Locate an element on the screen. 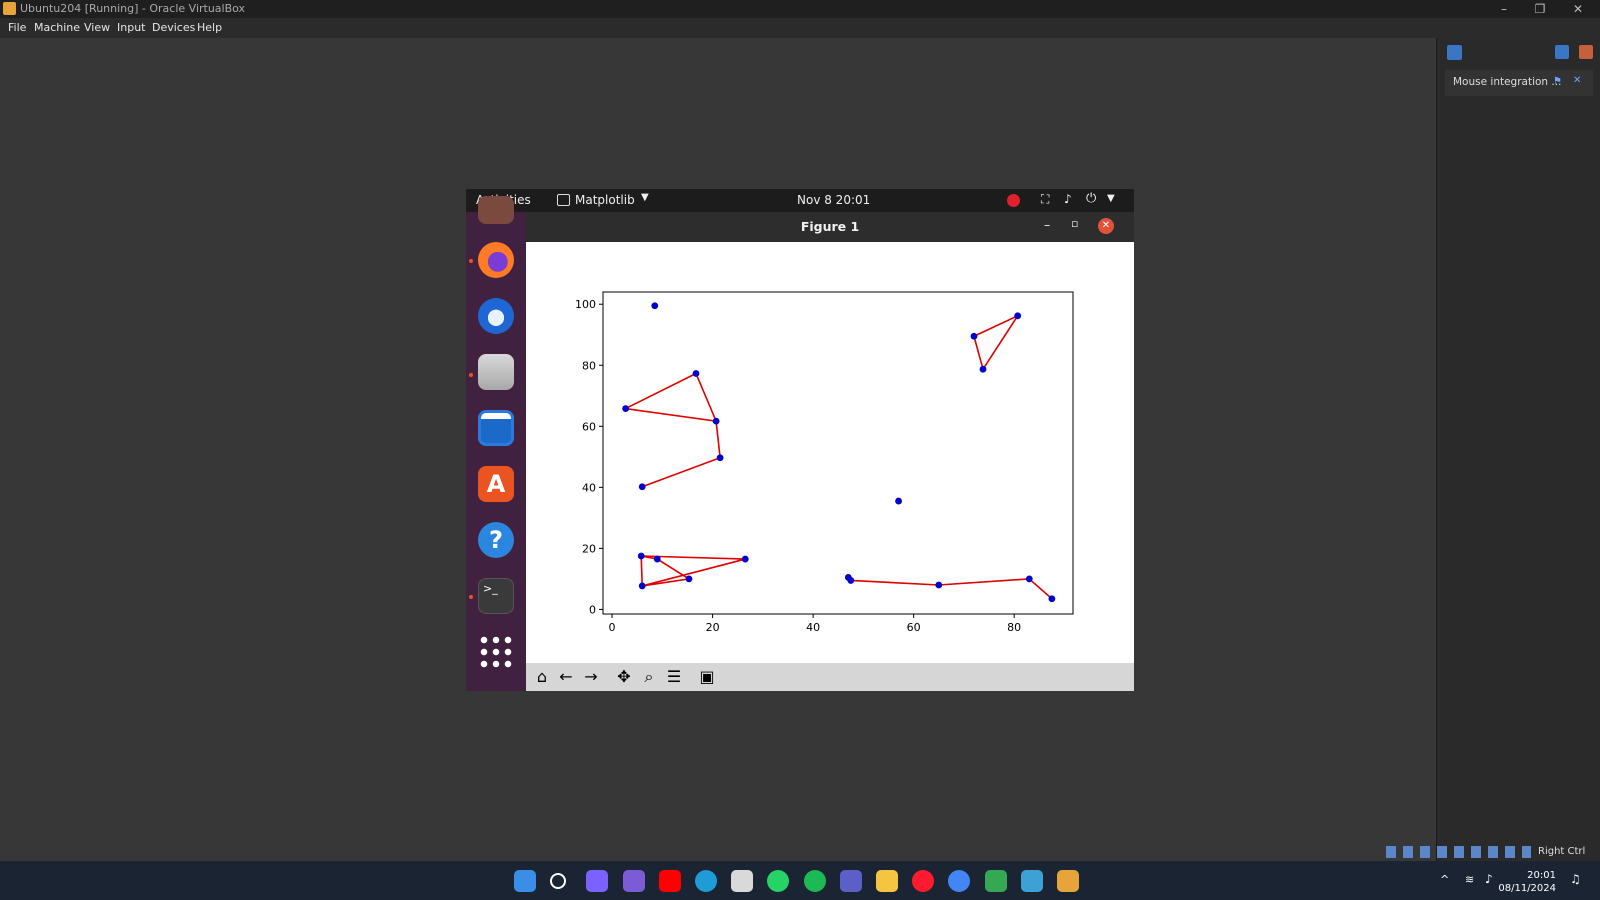 The height and width of the screenshot is (900, 1600). partial-app-icon is located at coordinates (496, 210).